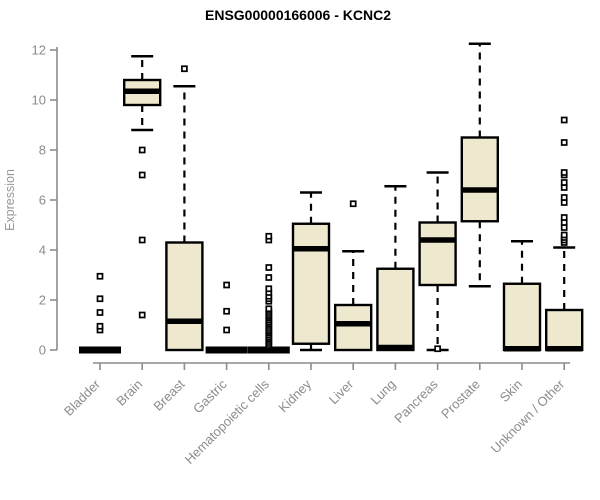  I want to click on box-group-bladder, so click(100, 313).